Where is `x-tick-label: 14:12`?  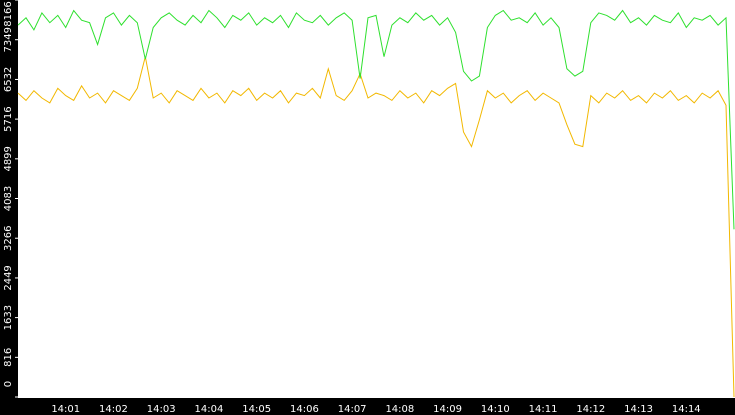
x-tick-label: 14:12 is located at coordinates (590, 409).